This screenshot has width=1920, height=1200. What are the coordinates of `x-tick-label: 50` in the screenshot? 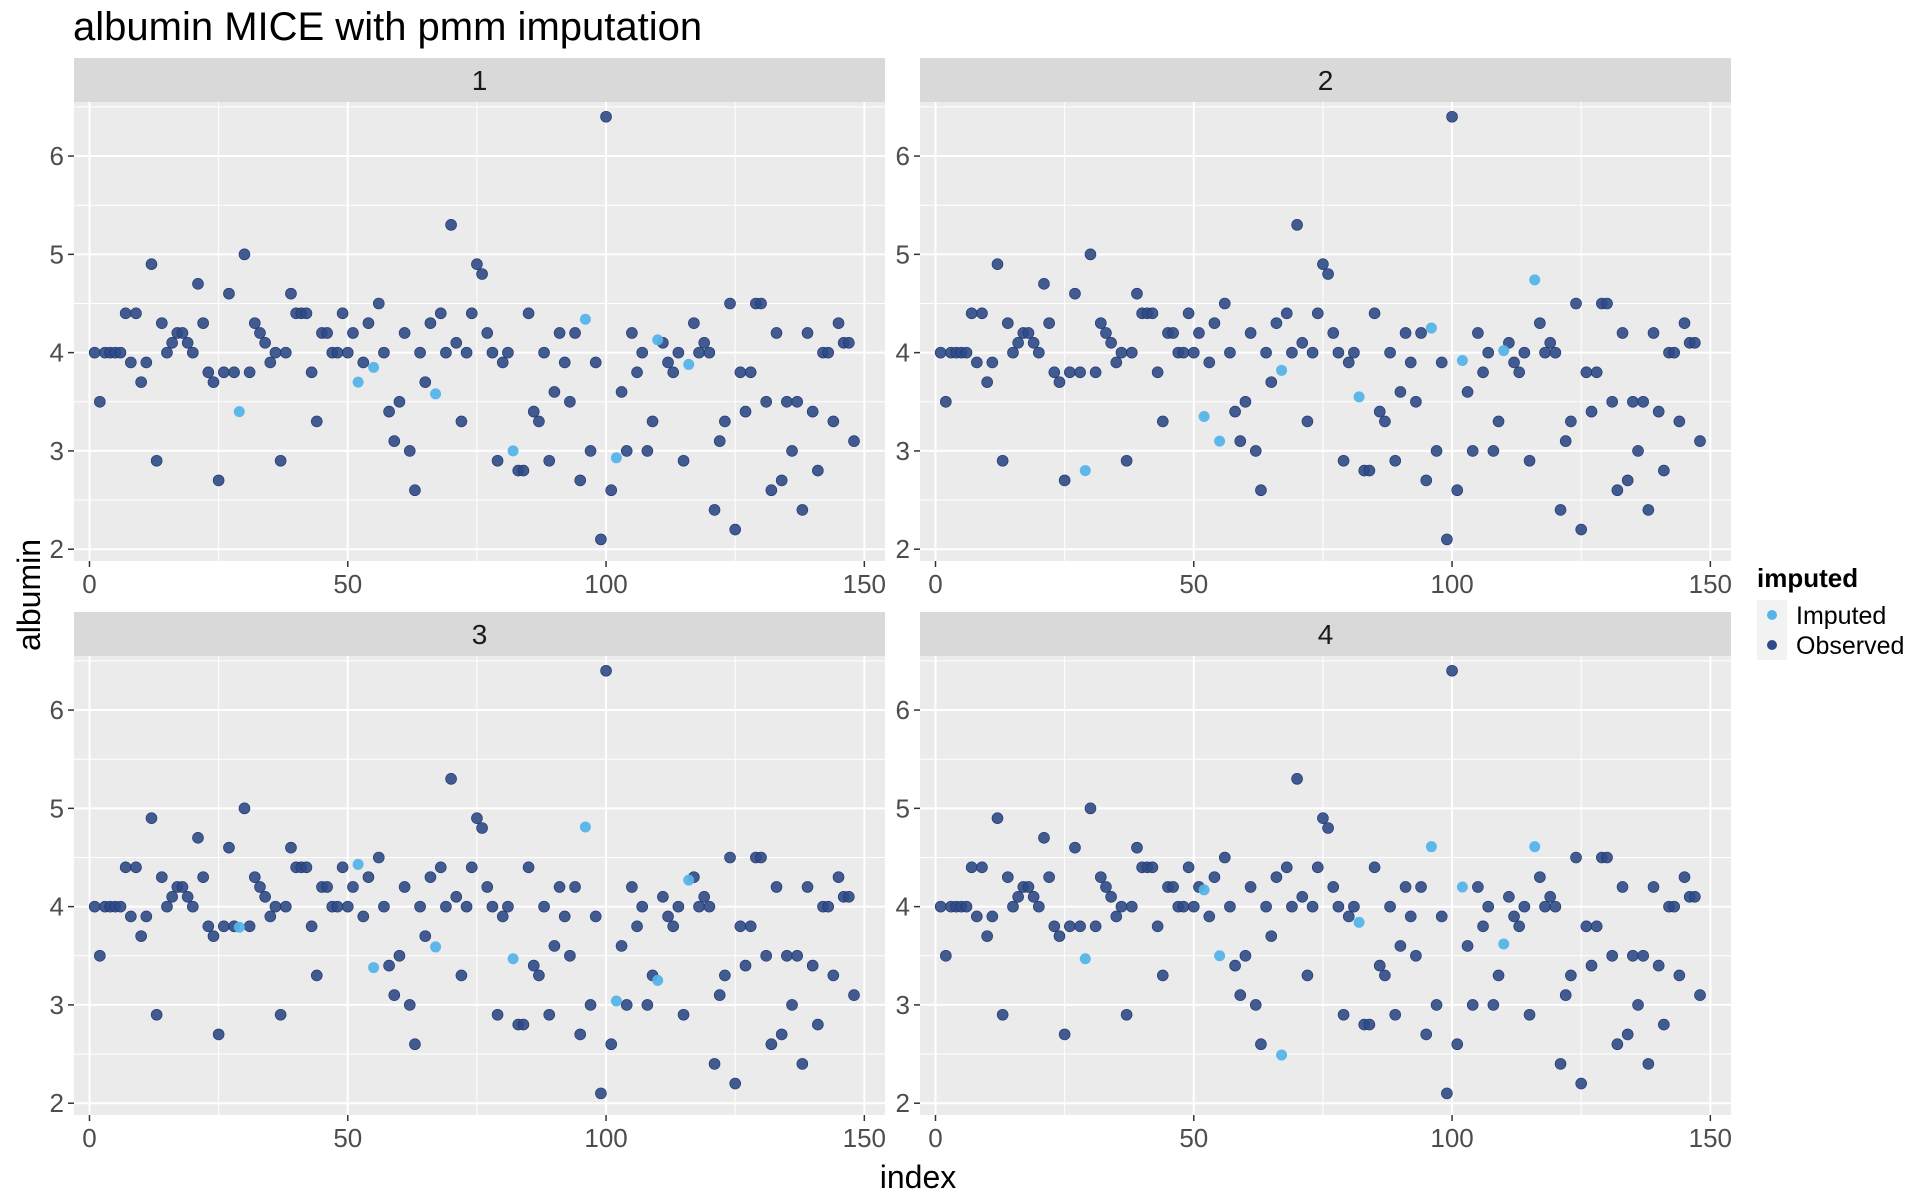 It's located at (347, 1138).